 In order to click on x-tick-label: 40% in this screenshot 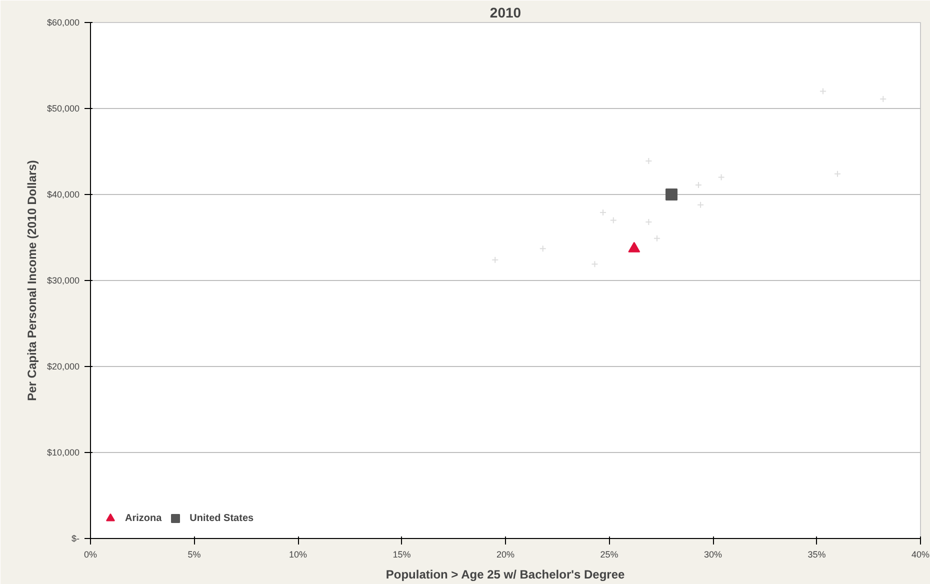, I will do `click(920, 555)`.